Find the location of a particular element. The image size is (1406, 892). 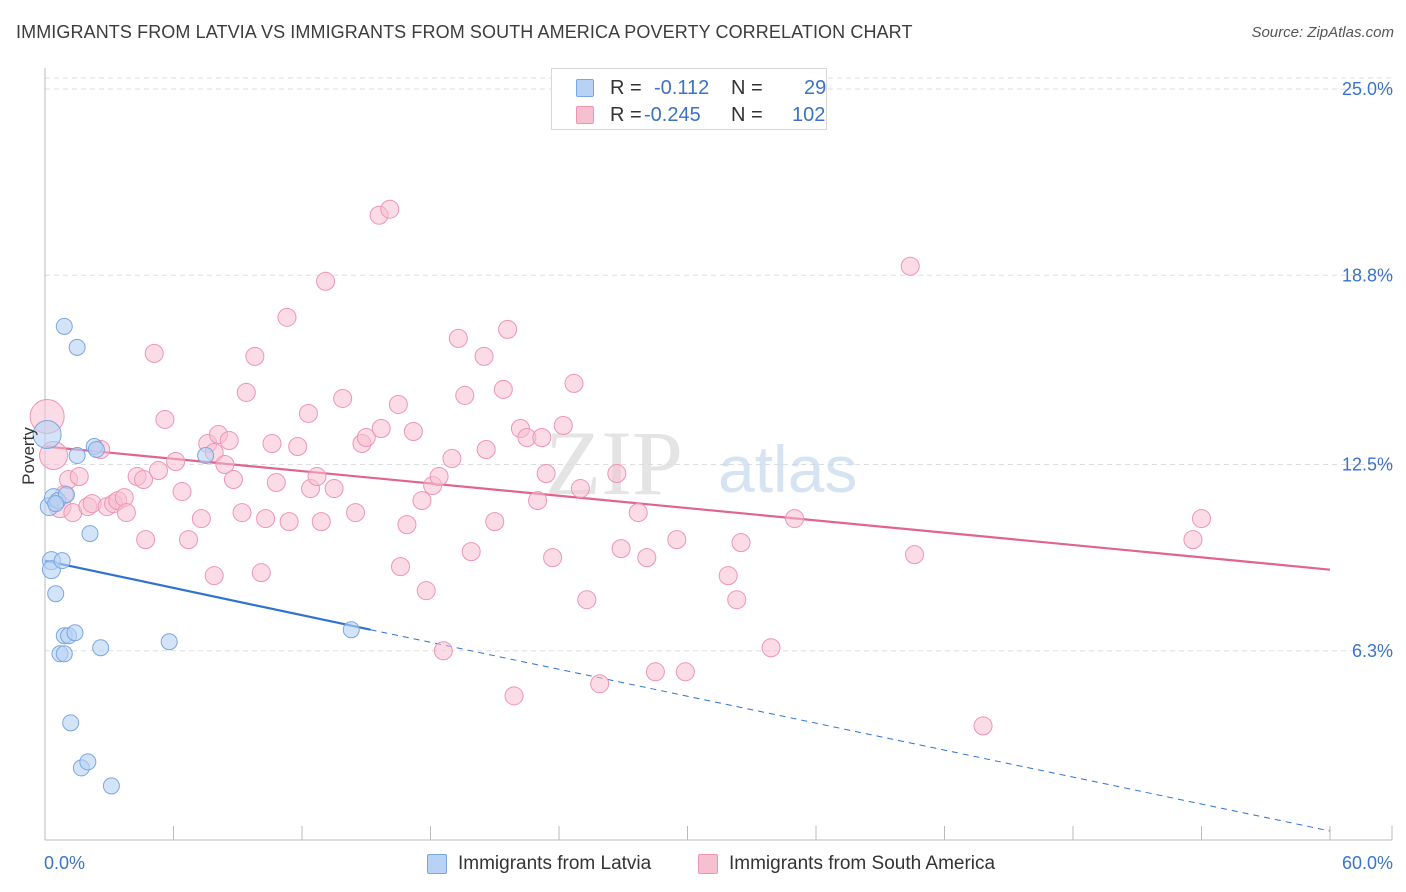

watermark-atlas: atlas is located at coordinates (787, 469).